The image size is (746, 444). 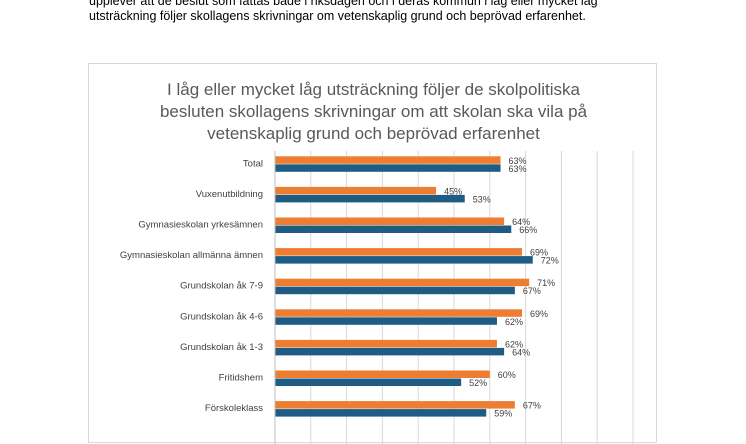 I want to click on data-label: 71%, so click(x=546, y=283).